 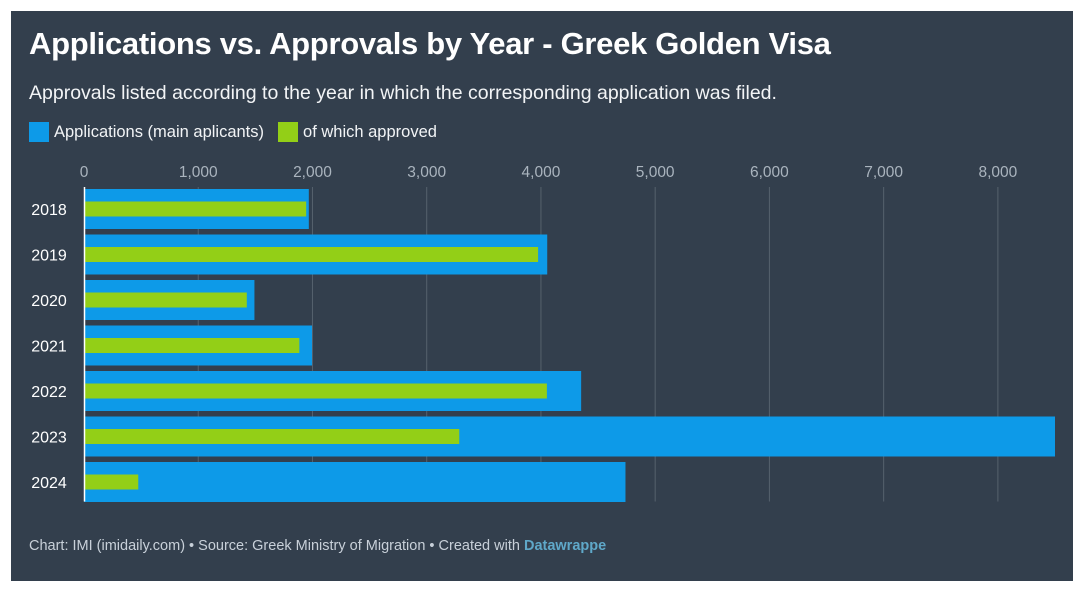 What do you see at coordinates (49, 438) in the screenshot?
I see `y-category-label: 2023` at bounding box center [49, 438].